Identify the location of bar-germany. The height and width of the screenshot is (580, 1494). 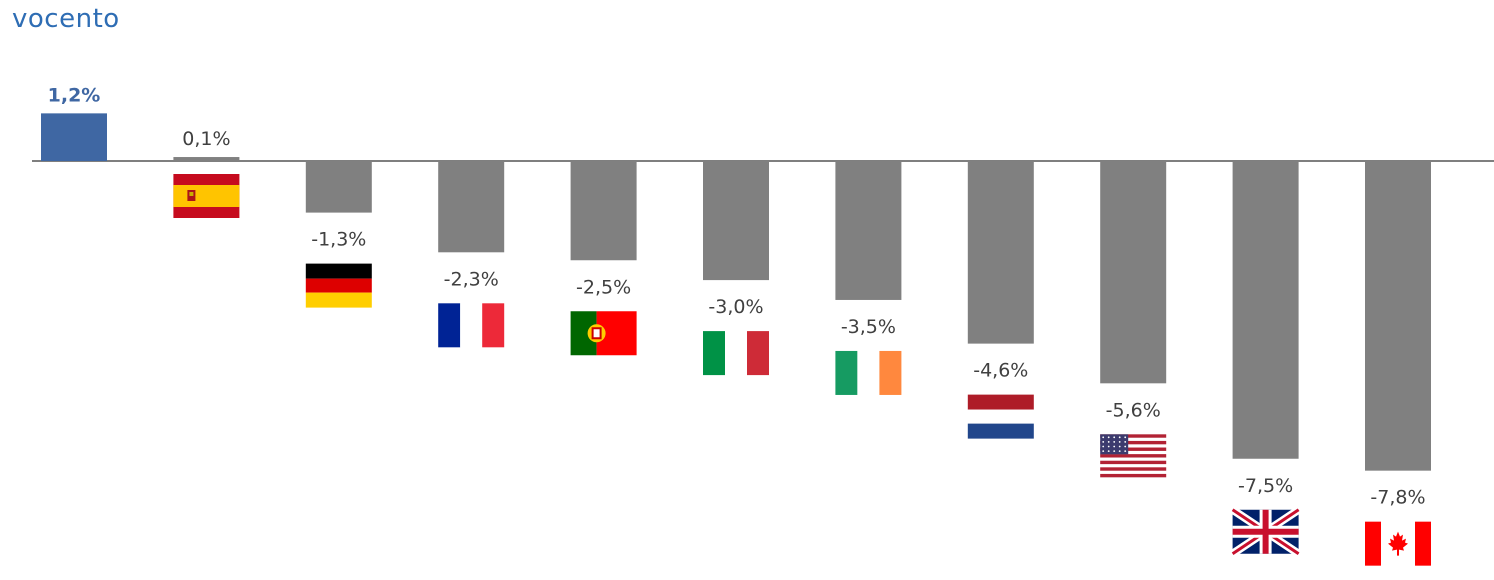
(338, 187).